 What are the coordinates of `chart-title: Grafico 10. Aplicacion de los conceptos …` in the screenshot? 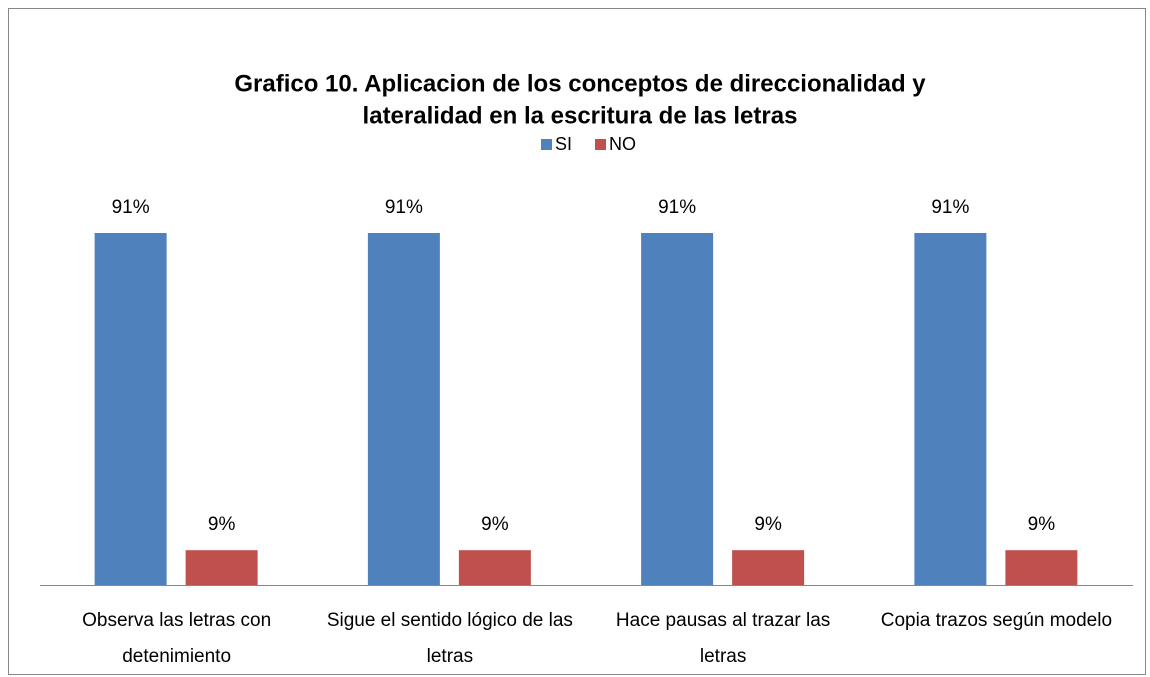 It's located at (580, 83).